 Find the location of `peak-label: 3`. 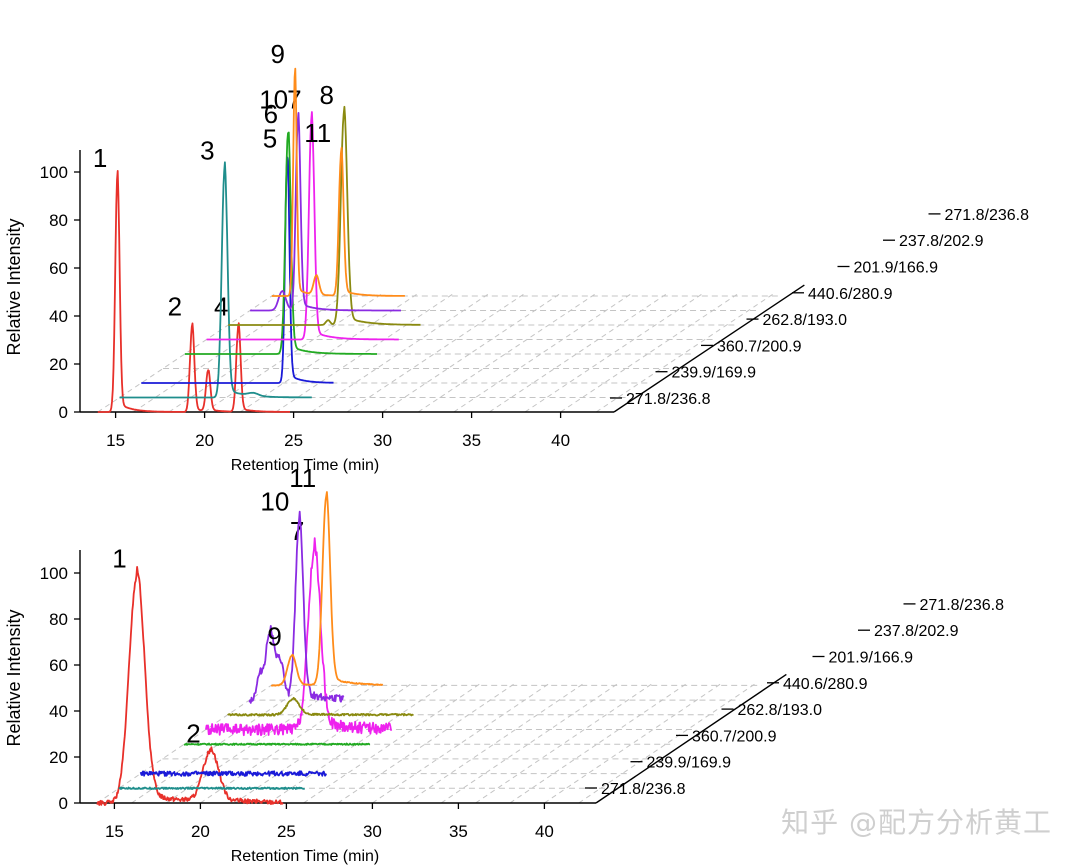

peak-label: 3 is located at coordinates (207, 151).